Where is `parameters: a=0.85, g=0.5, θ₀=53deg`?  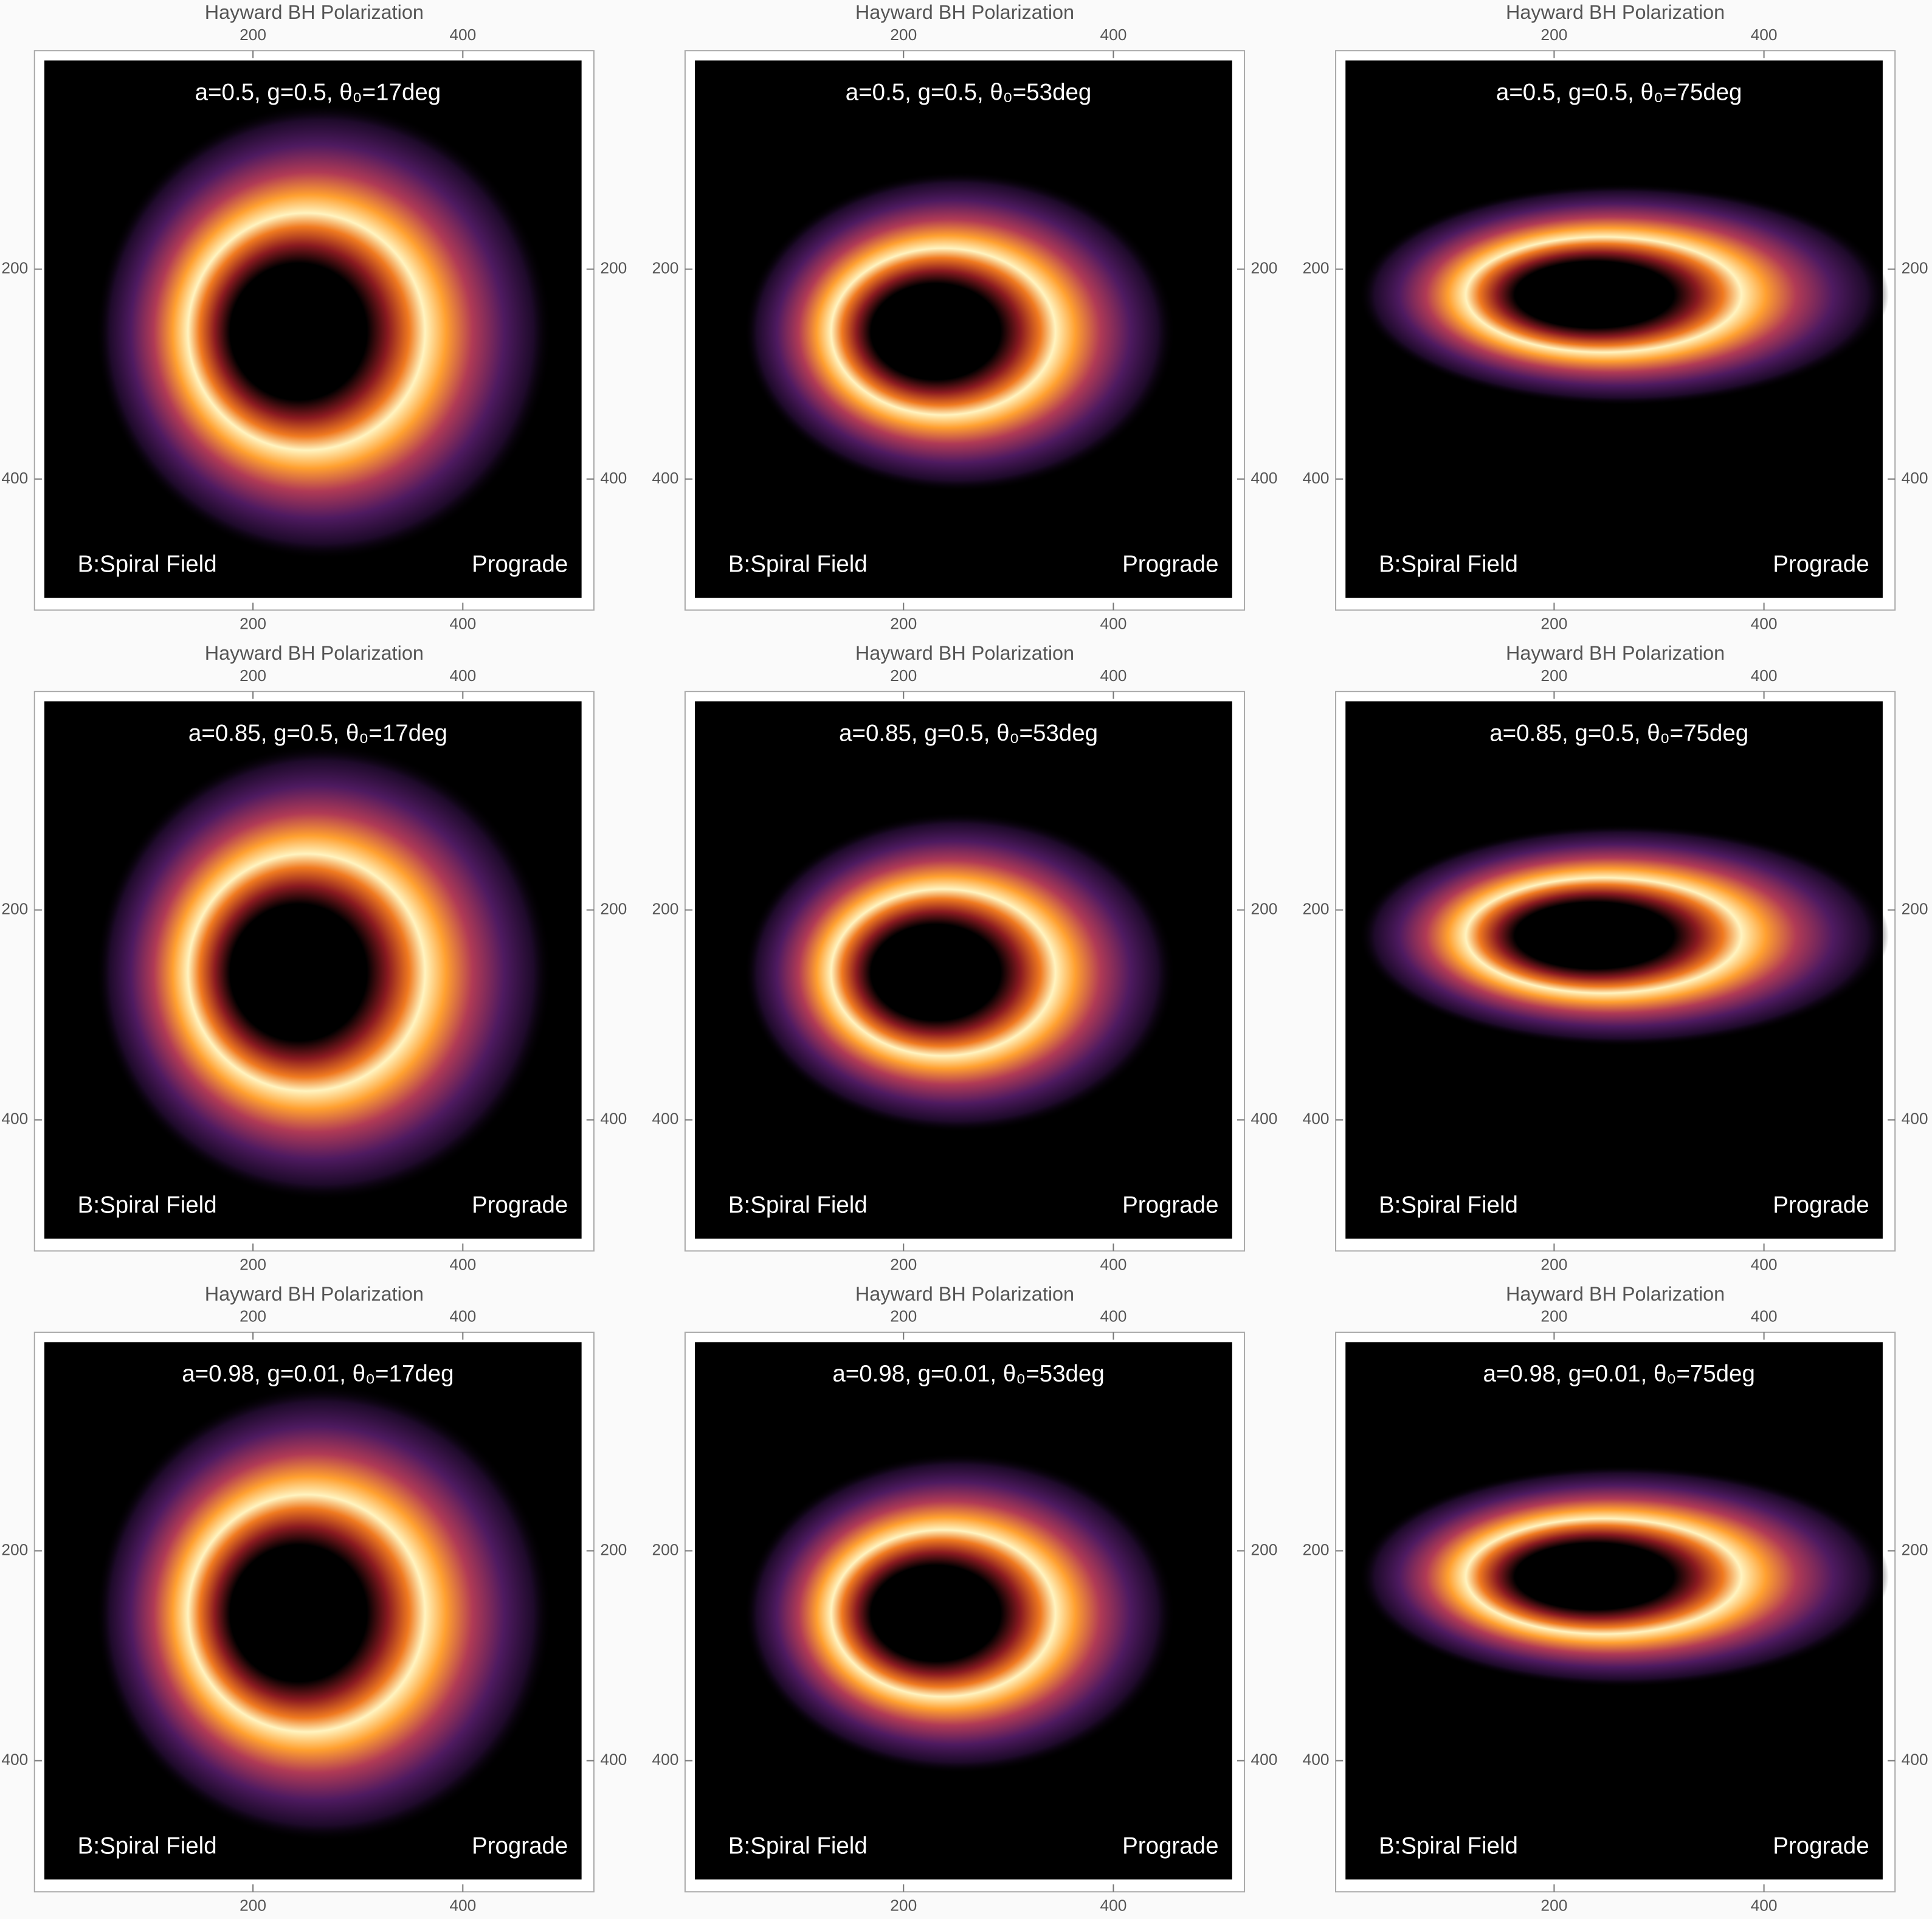 parameters: a=0.85, g=0.5, θ₀=53deg is located at coordinates (968, 733).